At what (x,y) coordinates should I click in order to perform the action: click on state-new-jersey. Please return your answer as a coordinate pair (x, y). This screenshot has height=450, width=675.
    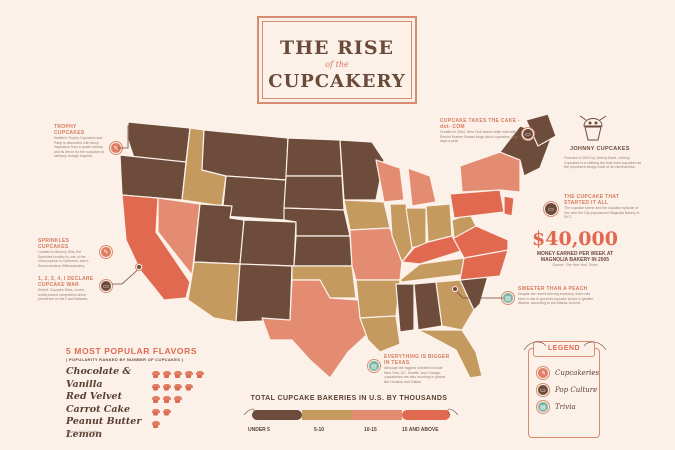
    Looking at the image, I should click on (509, 206).